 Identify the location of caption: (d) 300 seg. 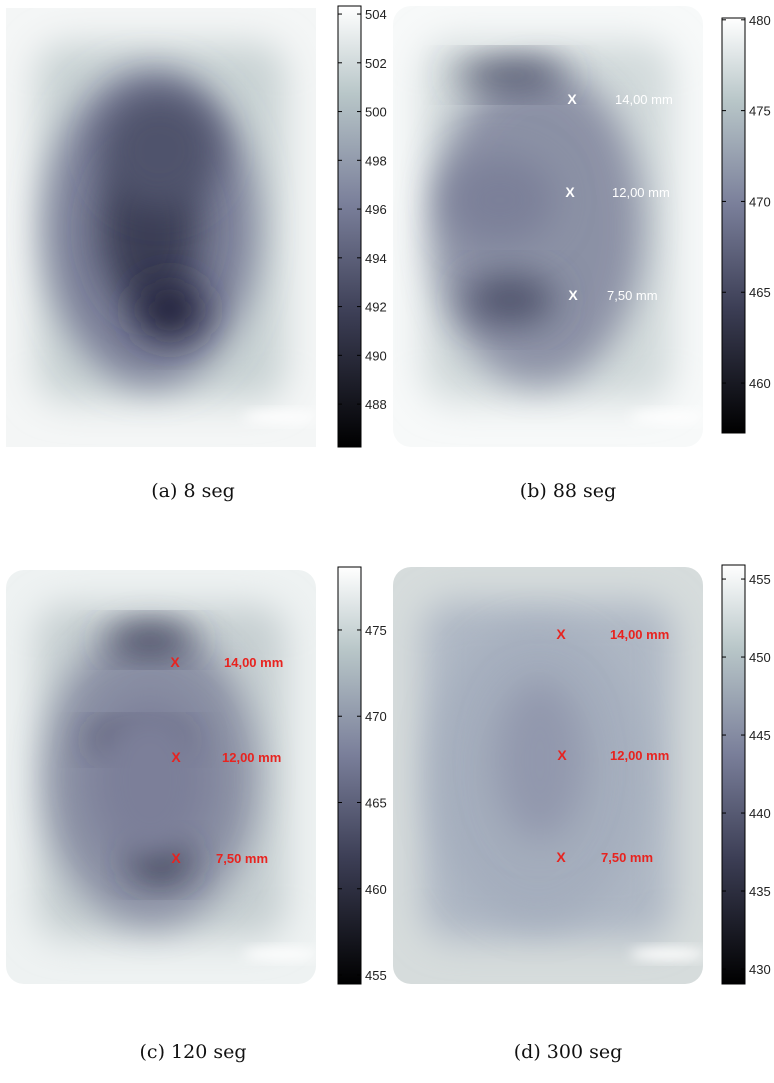
(568, 1052).